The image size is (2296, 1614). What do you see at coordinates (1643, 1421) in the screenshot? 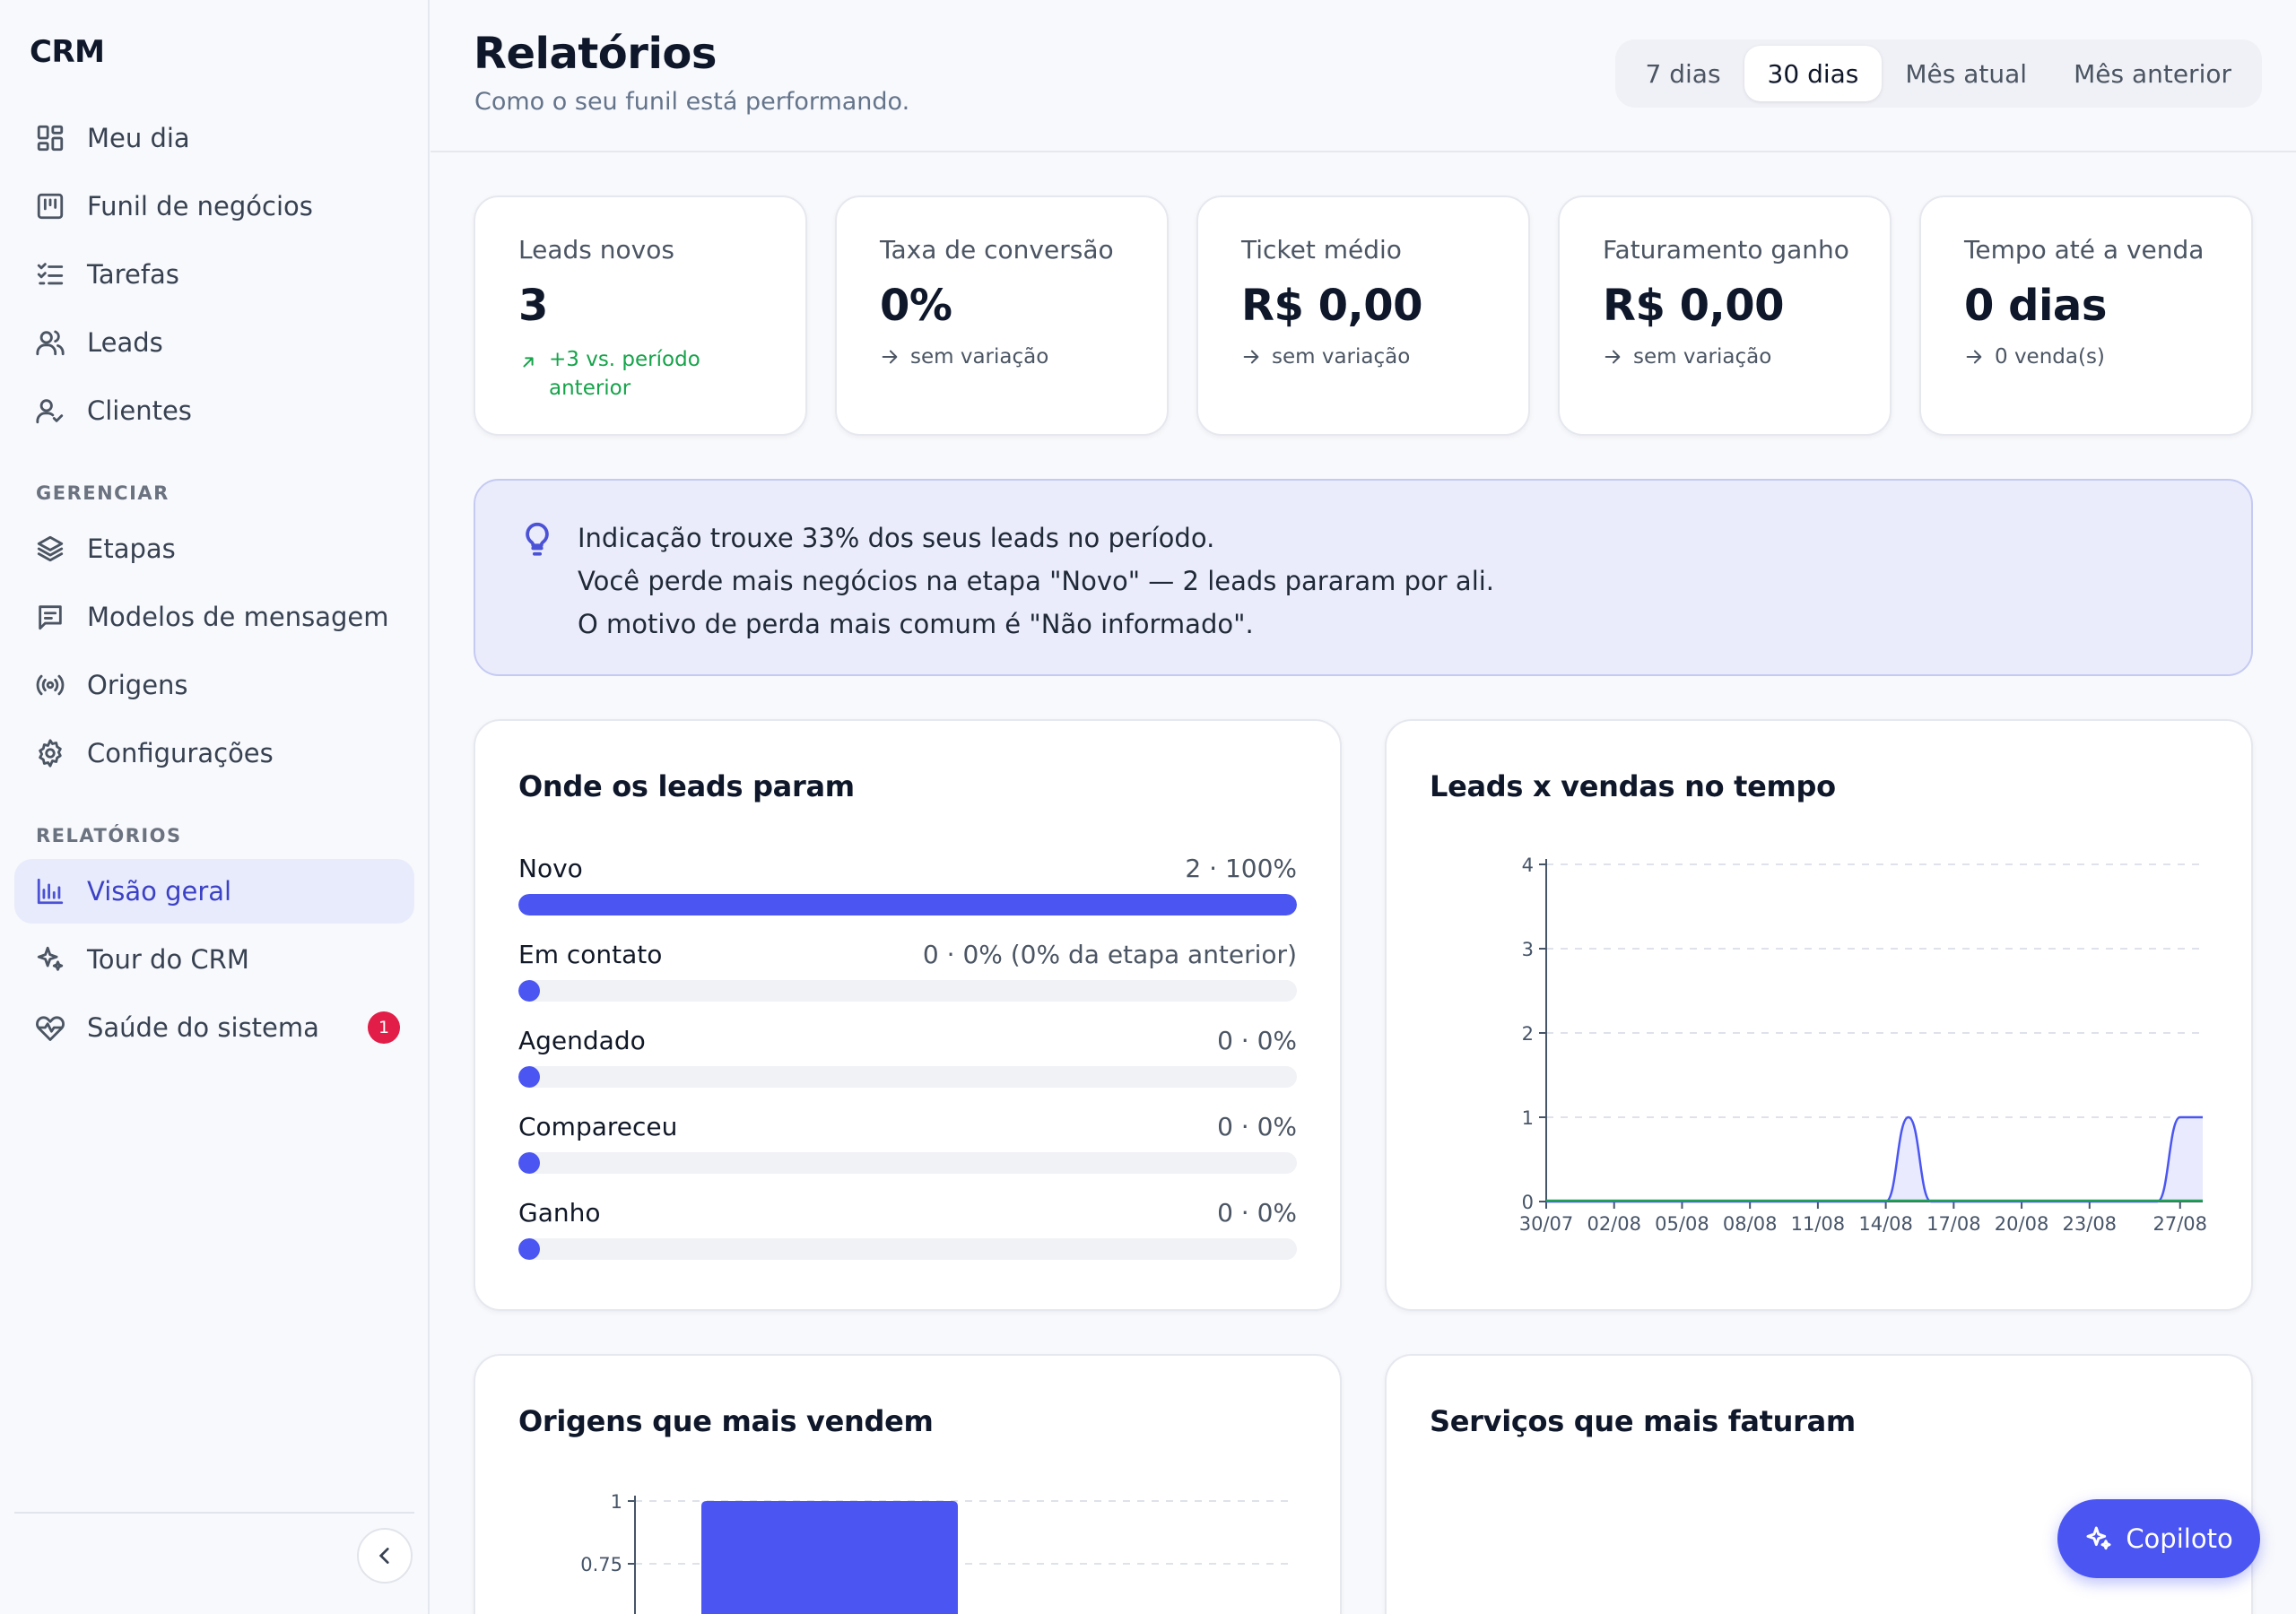
I see `panel-title: Serviços que mais faturam` at bounding box center [1643, 1421].